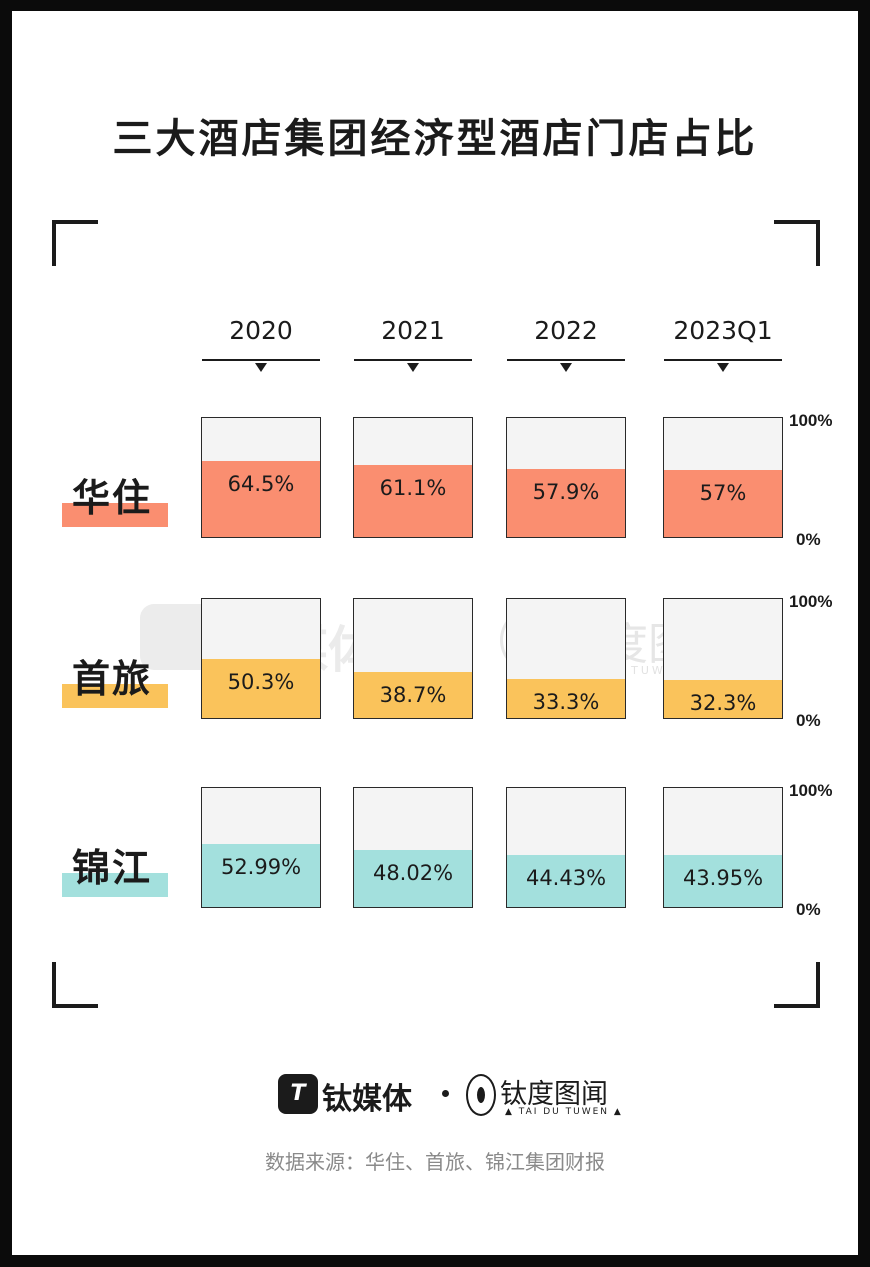 The width and height of the screenshot is (870, 1267). Describe the element at coordinates (435, 1162) in the screenshot. I see `data-source-note: 数据来源：华住、首旅、锦江集团财报` at that location.